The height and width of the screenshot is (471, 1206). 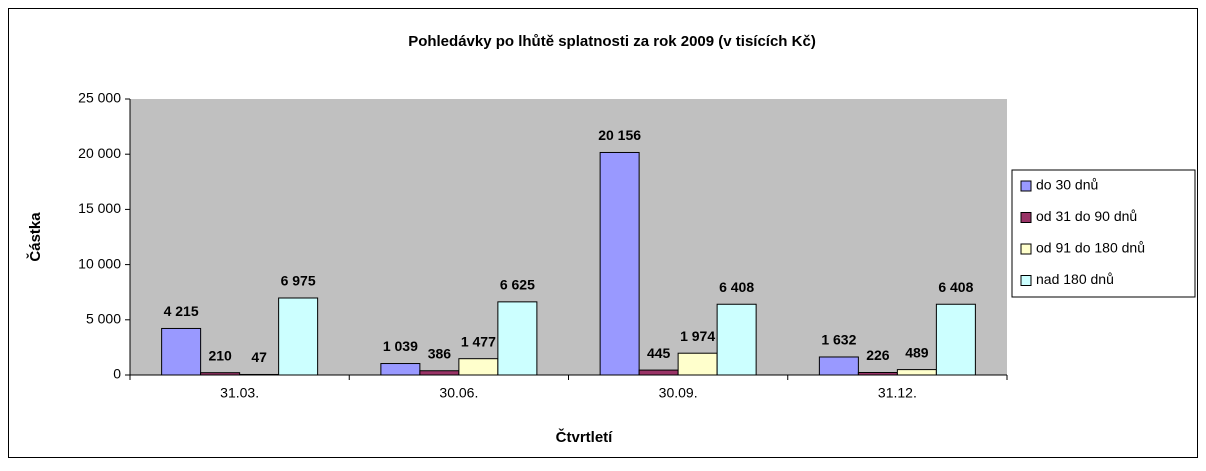 I want to click on y-tick-label: 15 000, so click(x=99, y=208).